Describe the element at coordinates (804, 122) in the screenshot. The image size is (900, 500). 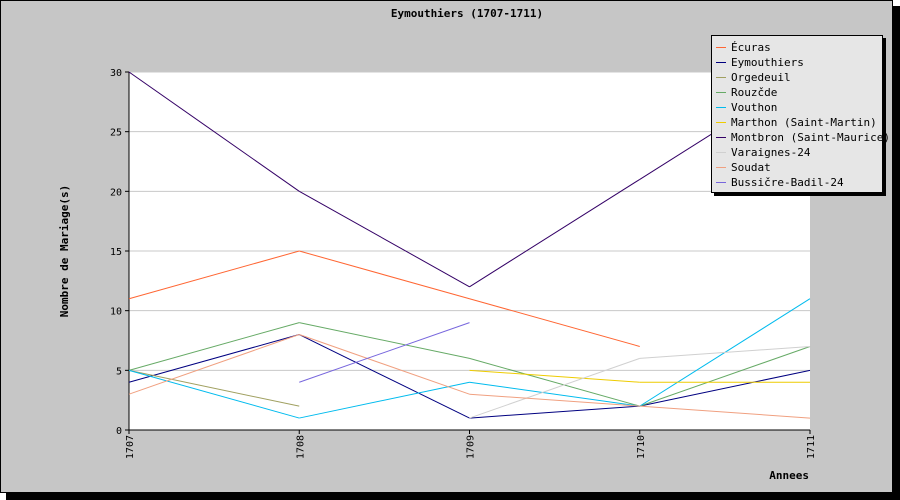
I see `legend-label: Marthon (Saint-Martin)` at that location.